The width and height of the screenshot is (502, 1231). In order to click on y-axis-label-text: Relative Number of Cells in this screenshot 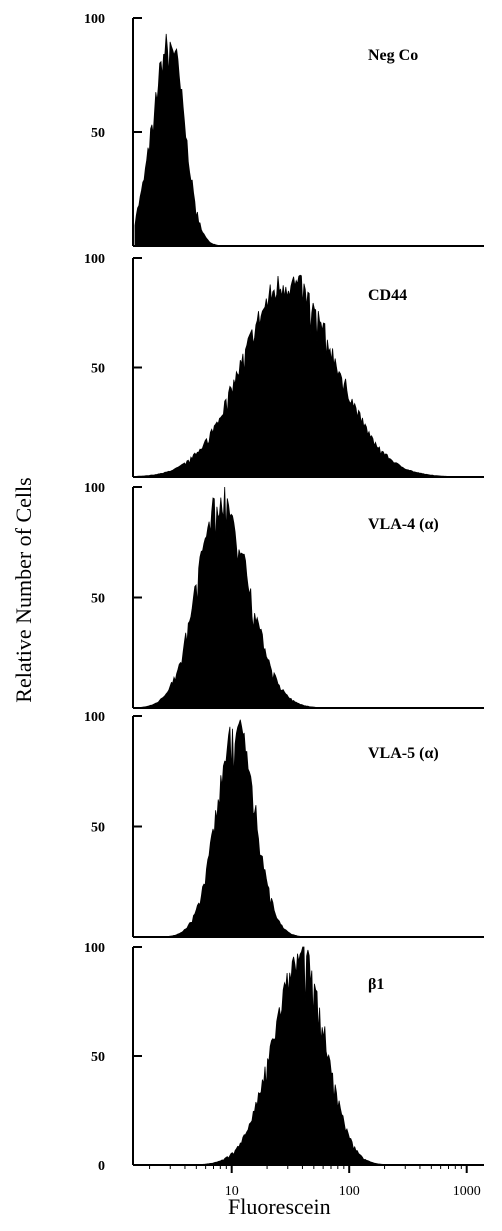, I will do `click(23, 590)`.